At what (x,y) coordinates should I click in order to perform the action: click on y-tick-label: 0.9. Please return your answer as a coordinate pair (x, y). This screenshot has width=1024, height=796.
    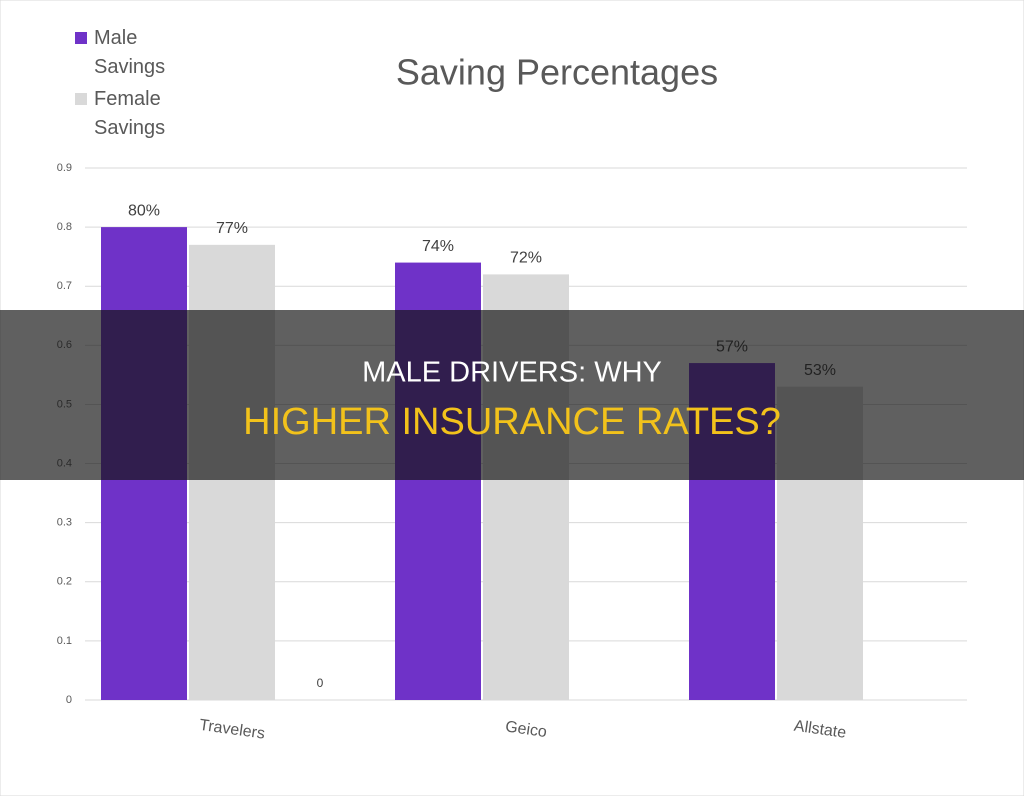
    Looking at the image, I should click on (64, 168).